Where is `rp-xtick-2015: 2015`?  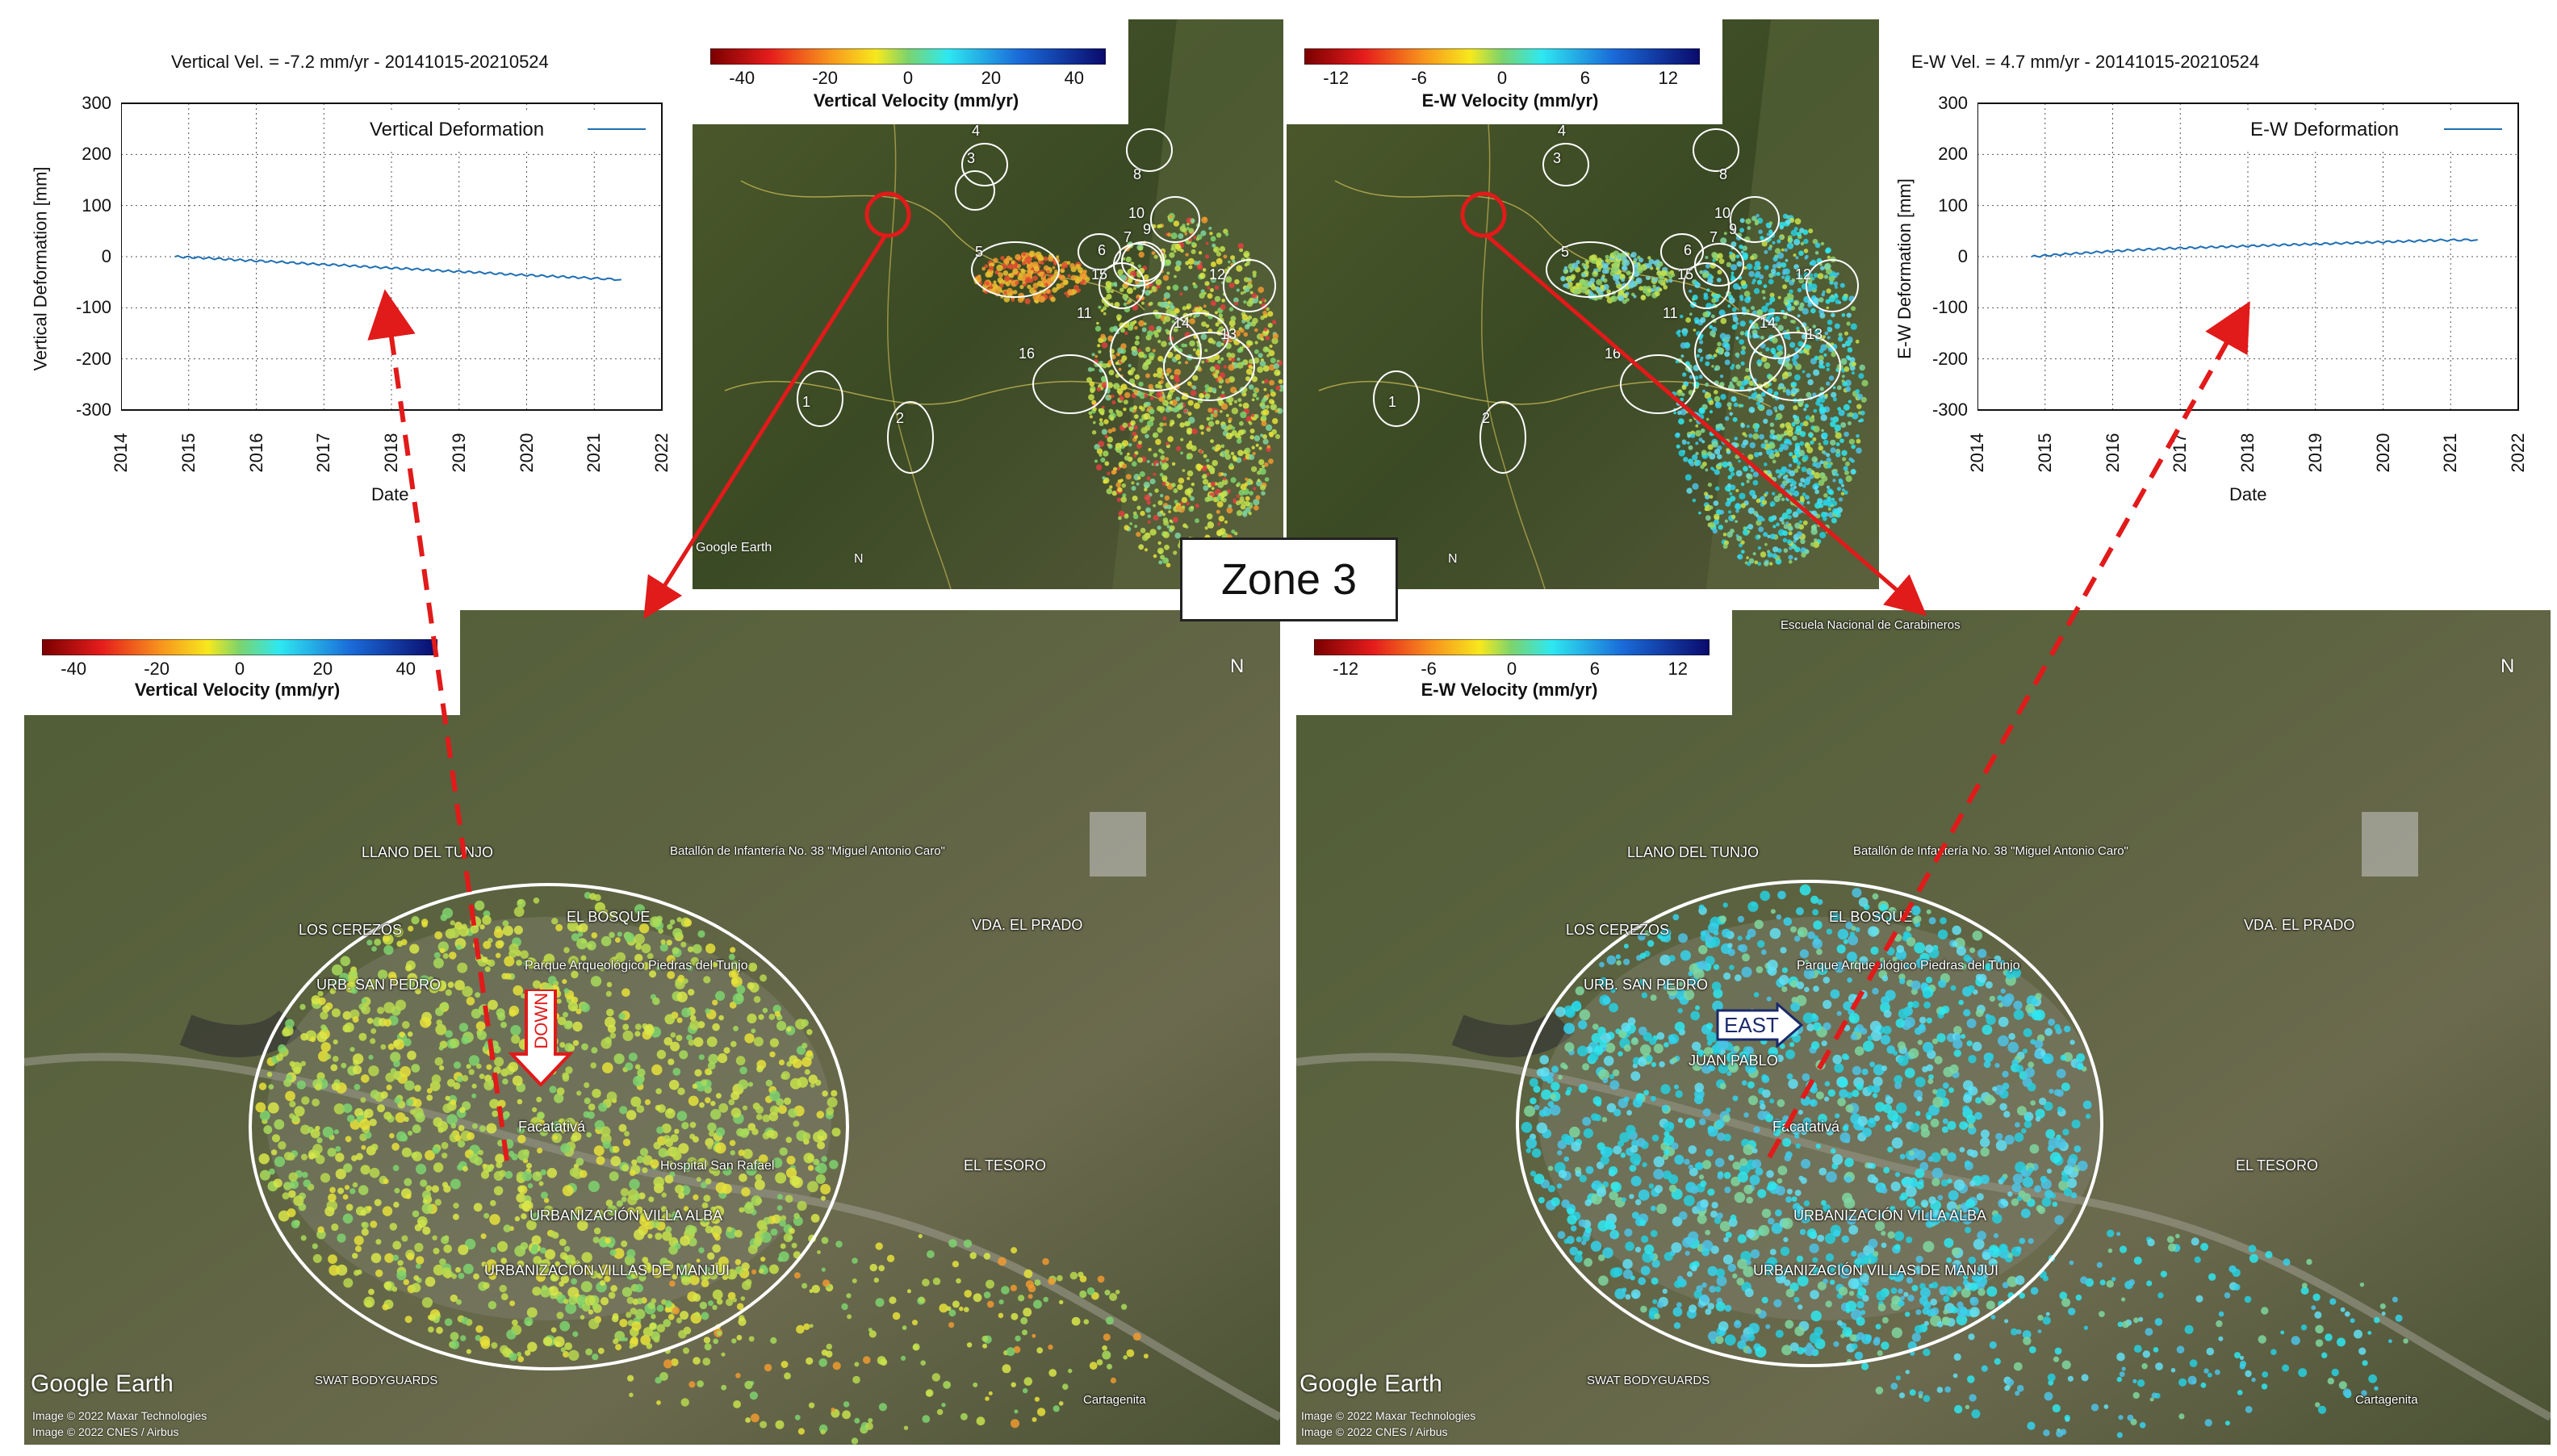 rp-xtick-2015: 2015 is located at coordinates (2044, 453).